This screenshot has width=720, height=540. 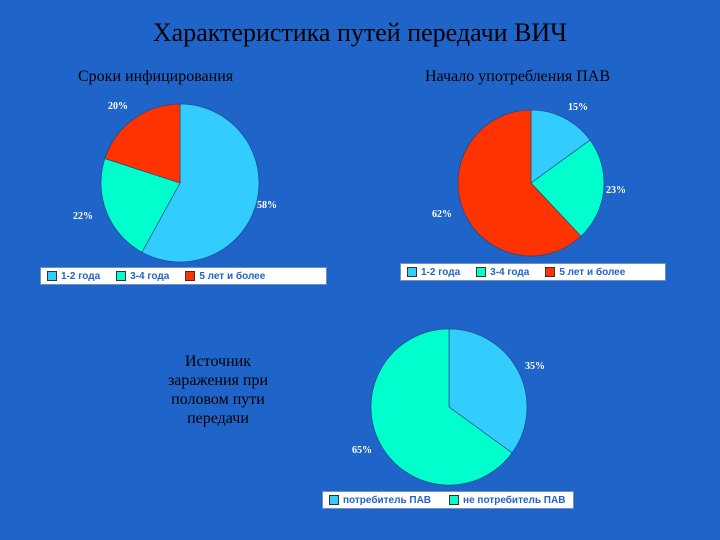 What do you see at coordinates (441, 407) in the screenshot?
I see `slice-non-substance-user` at bounding box center [441, 407].